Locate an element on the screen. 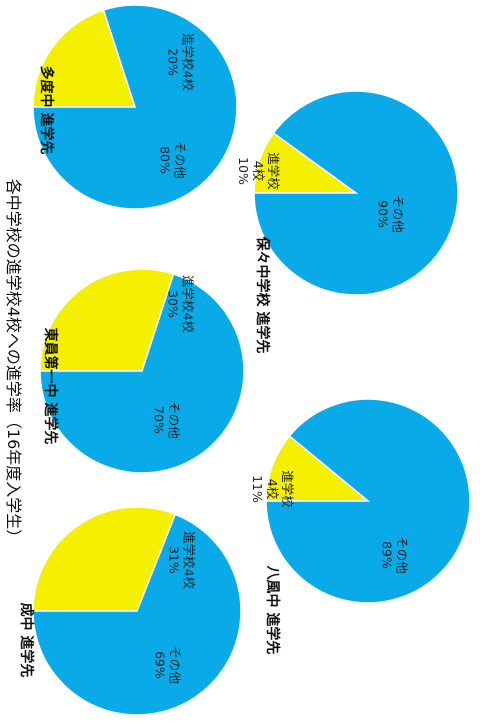  pie-title: 保々中学校 進学先 is located at coordinates (262, 295).